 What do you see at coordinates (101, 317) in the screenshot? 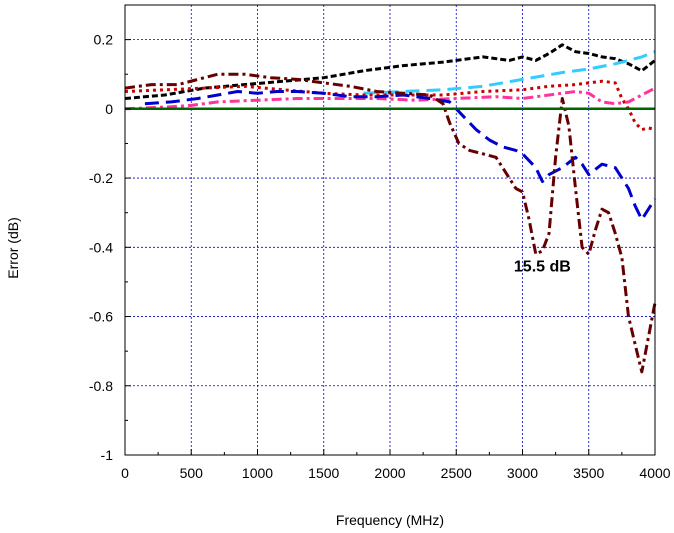
I see `y-tick-label: -0.6` at bounding box center [101, 317].